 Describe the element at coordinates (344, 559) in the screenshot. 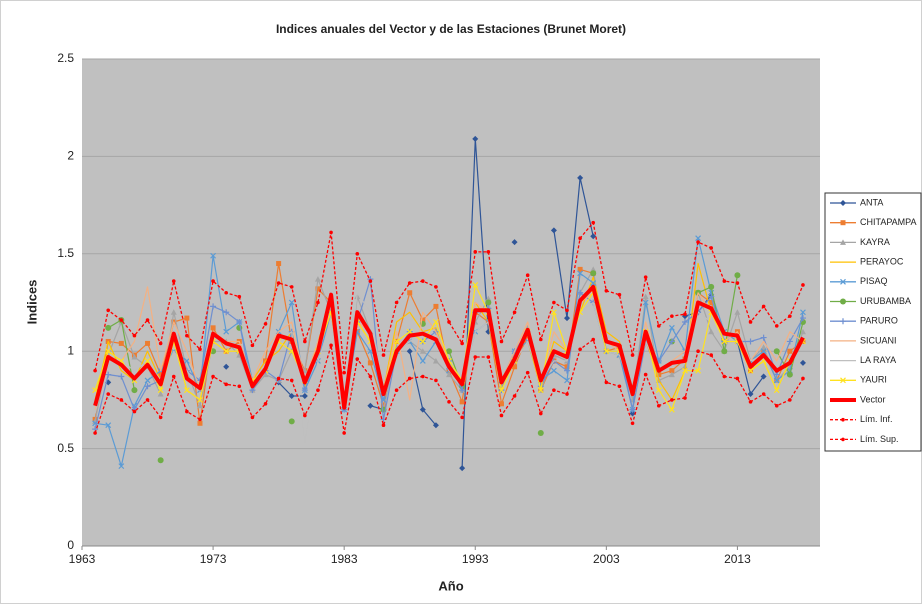

I see `x-tick-label: 1983` at that location.